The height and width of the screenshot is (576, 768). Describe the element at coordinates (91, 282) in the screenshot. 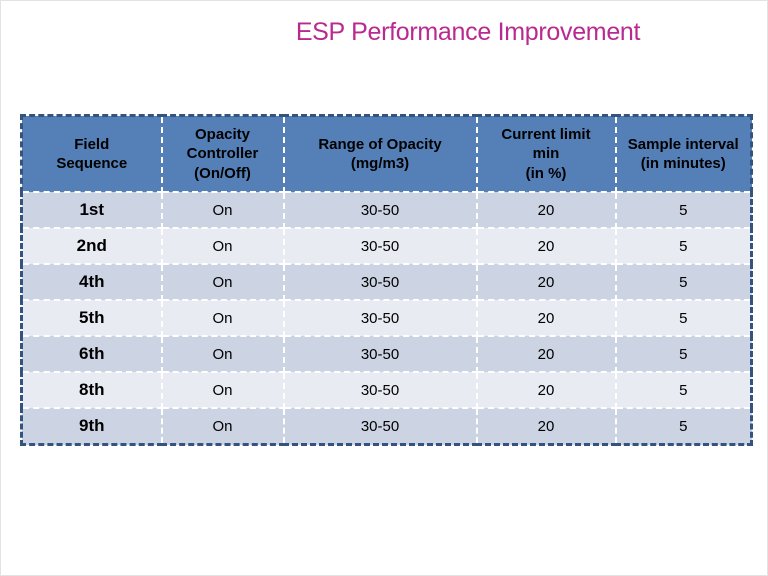

I see `cell-field-sequence: 4th` at that location.